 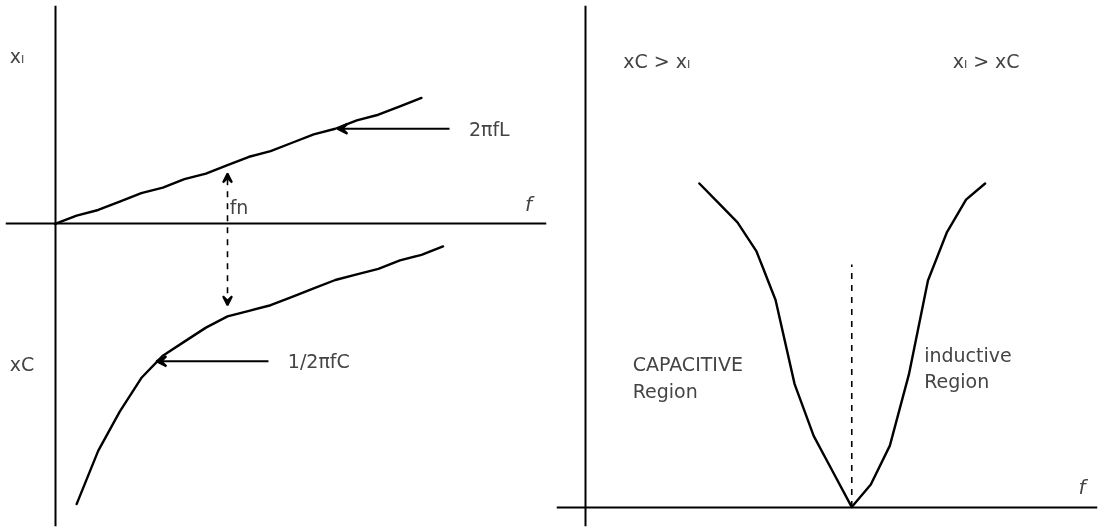 What do you see at coordinates (17, 55) in the screenshot?
I see `text: xₗ` at bounding box center [17, 55].